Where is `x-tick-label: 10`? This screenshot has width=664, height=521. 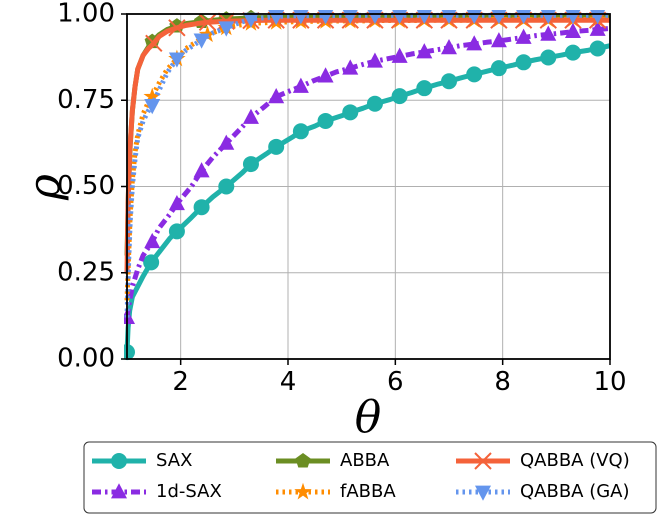
x-tick-label: 10 is located at coordinates (609, 382).